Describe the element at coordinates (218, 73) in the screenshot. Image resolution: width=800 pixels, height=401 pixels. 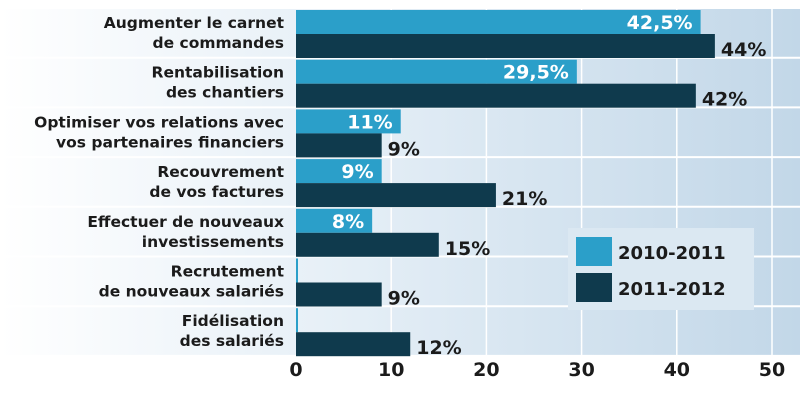
I see `category-label: Rentabilisation` at that location.